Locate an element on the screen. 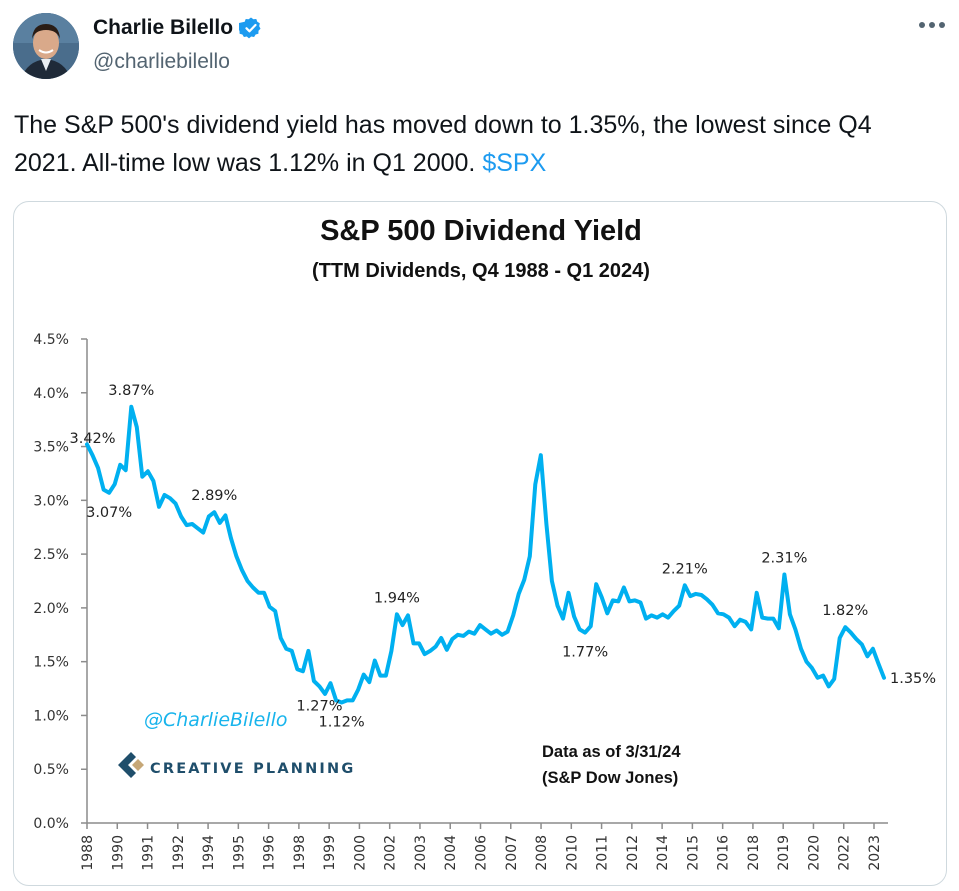 Image resolution: width=959 pixels, height=891 pixels. x-tick-label: 2020 is located at coordinates (814, 853).